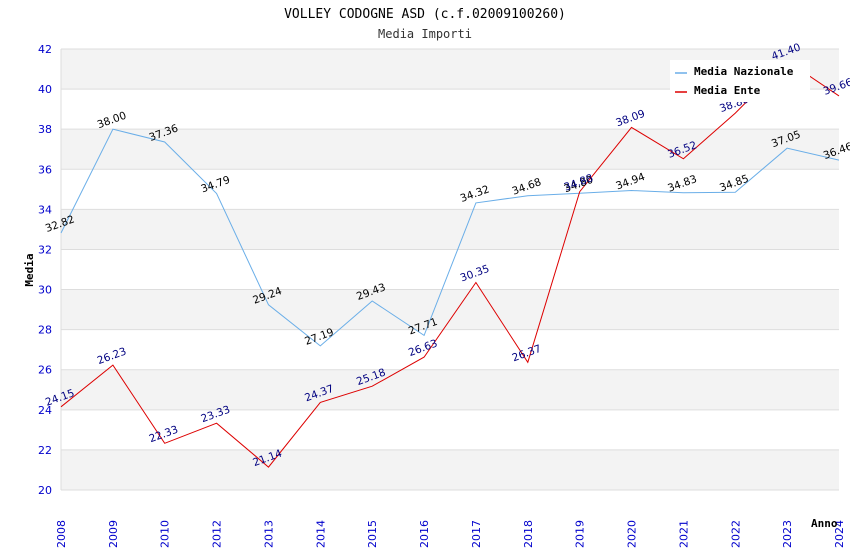 This screenshot has height=555, width=850. I want to click on data-label: 34.68, so click(527, 187).